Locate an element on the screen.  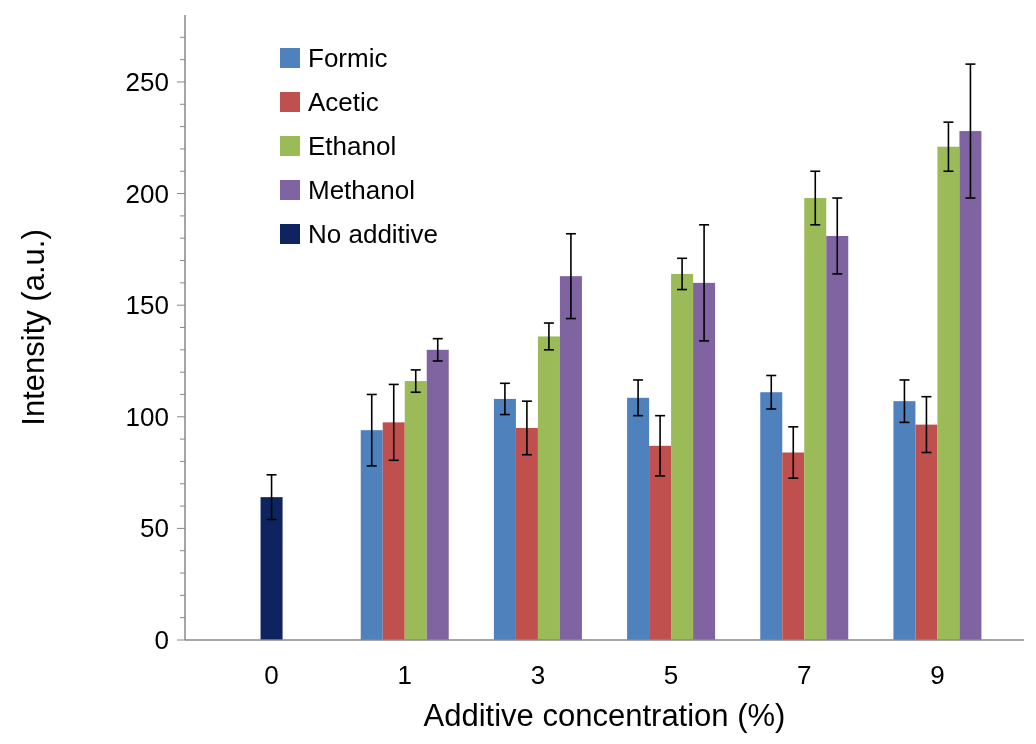
x-tick-label: 7 is located at coordinates (804, 675).